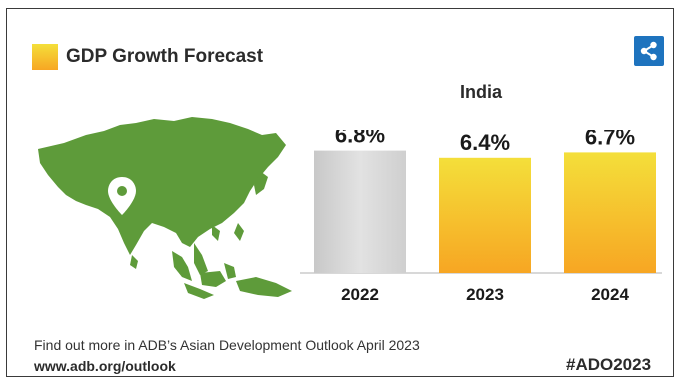 The height and width of the screenshot is (385, 682). What do you see at coordinates (105, 366) in the screenshot?
I see `outlook-link: www.adb.org/outlook` at bounding box center [105, 366].